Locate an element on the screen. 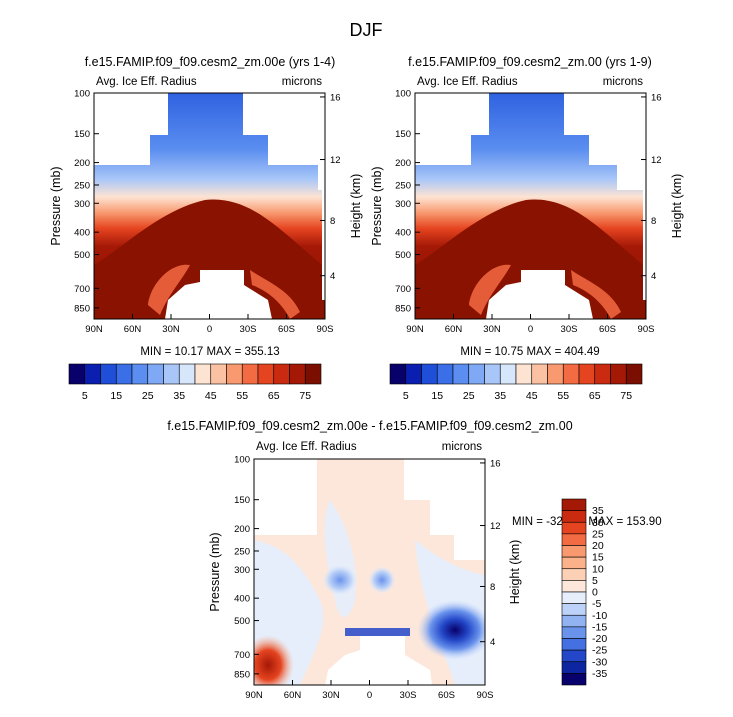 The height and width of the screenshot is (717, 733). panel-1-xtick-label: 60S is located at coordinates (286, 329).